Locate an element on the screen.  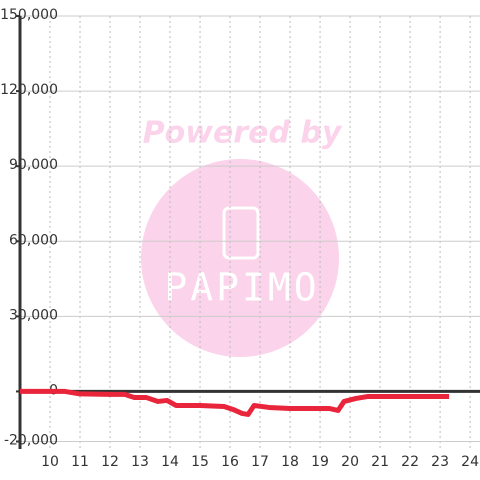
y-tick-label: 150,000 is located at coordinates (29, 15).